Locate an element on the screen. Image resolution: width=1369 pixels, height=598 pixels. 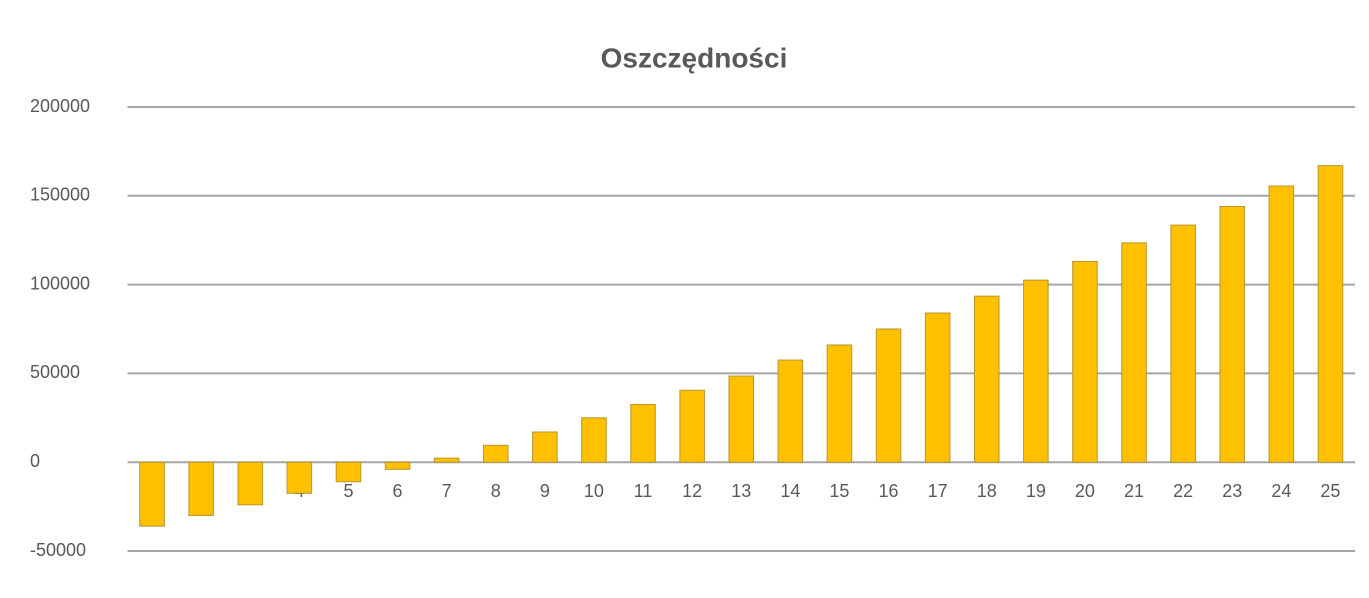
x-tick-label: 12 is located at coordinates (692, 491).